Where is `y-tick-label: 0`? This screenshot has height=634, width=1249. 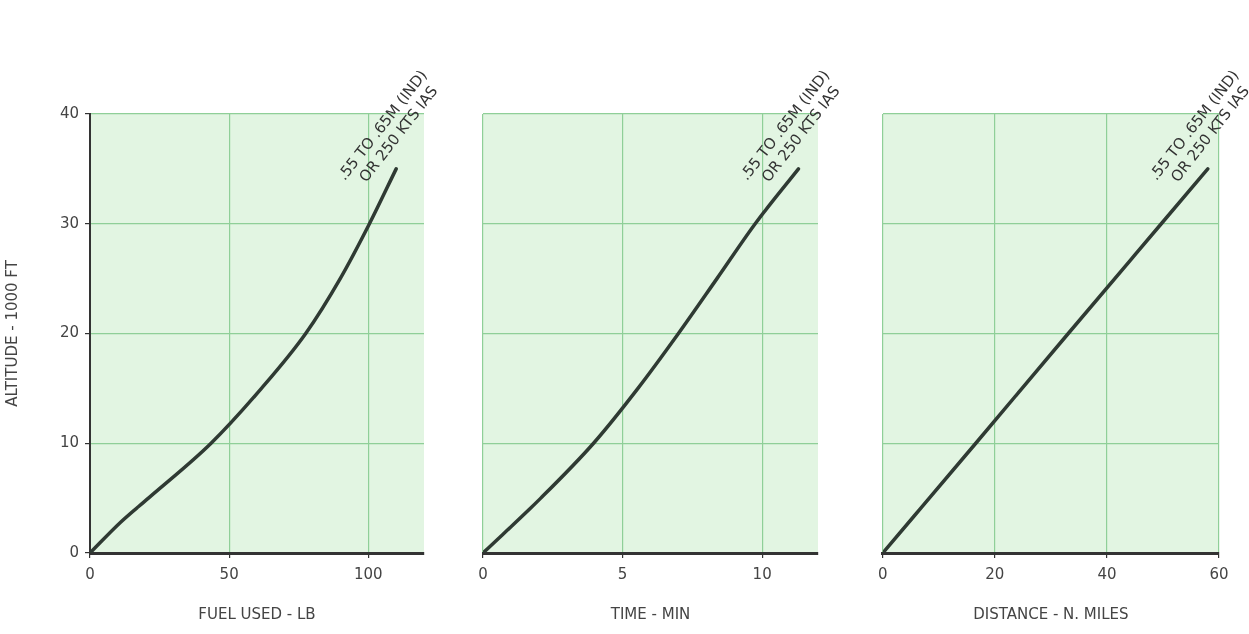 y-tick-label: 0 is located at coordinates (74, 551).